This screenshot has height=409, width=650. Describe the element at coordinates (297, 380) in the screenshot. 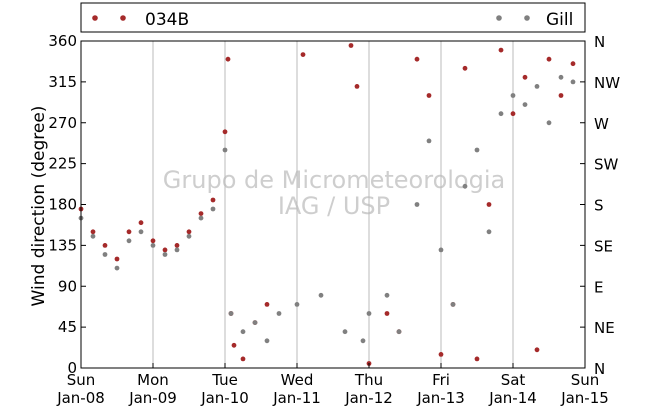

I see `x-tick-label-day: Wed` at that location.